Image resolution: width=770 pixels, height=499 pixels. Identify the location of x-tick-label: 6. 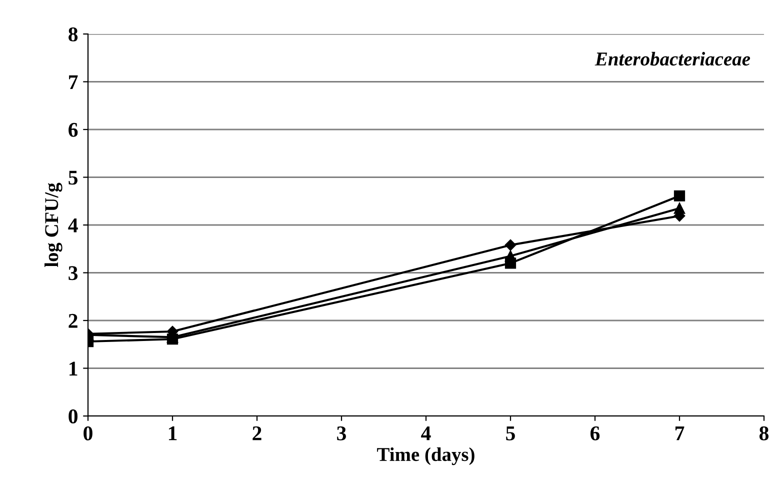
(595, 433).